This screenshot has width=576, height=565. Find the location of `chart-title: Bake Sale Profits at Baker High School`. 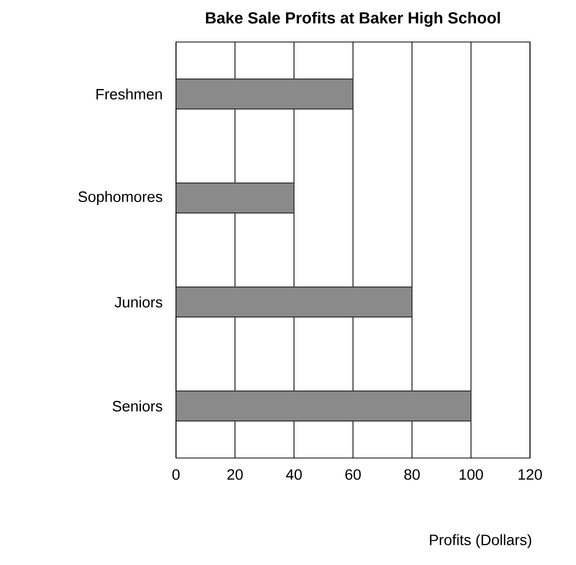

chart-title: Bake Sale Profits at Baker High School is located at coordinates (353, 19).